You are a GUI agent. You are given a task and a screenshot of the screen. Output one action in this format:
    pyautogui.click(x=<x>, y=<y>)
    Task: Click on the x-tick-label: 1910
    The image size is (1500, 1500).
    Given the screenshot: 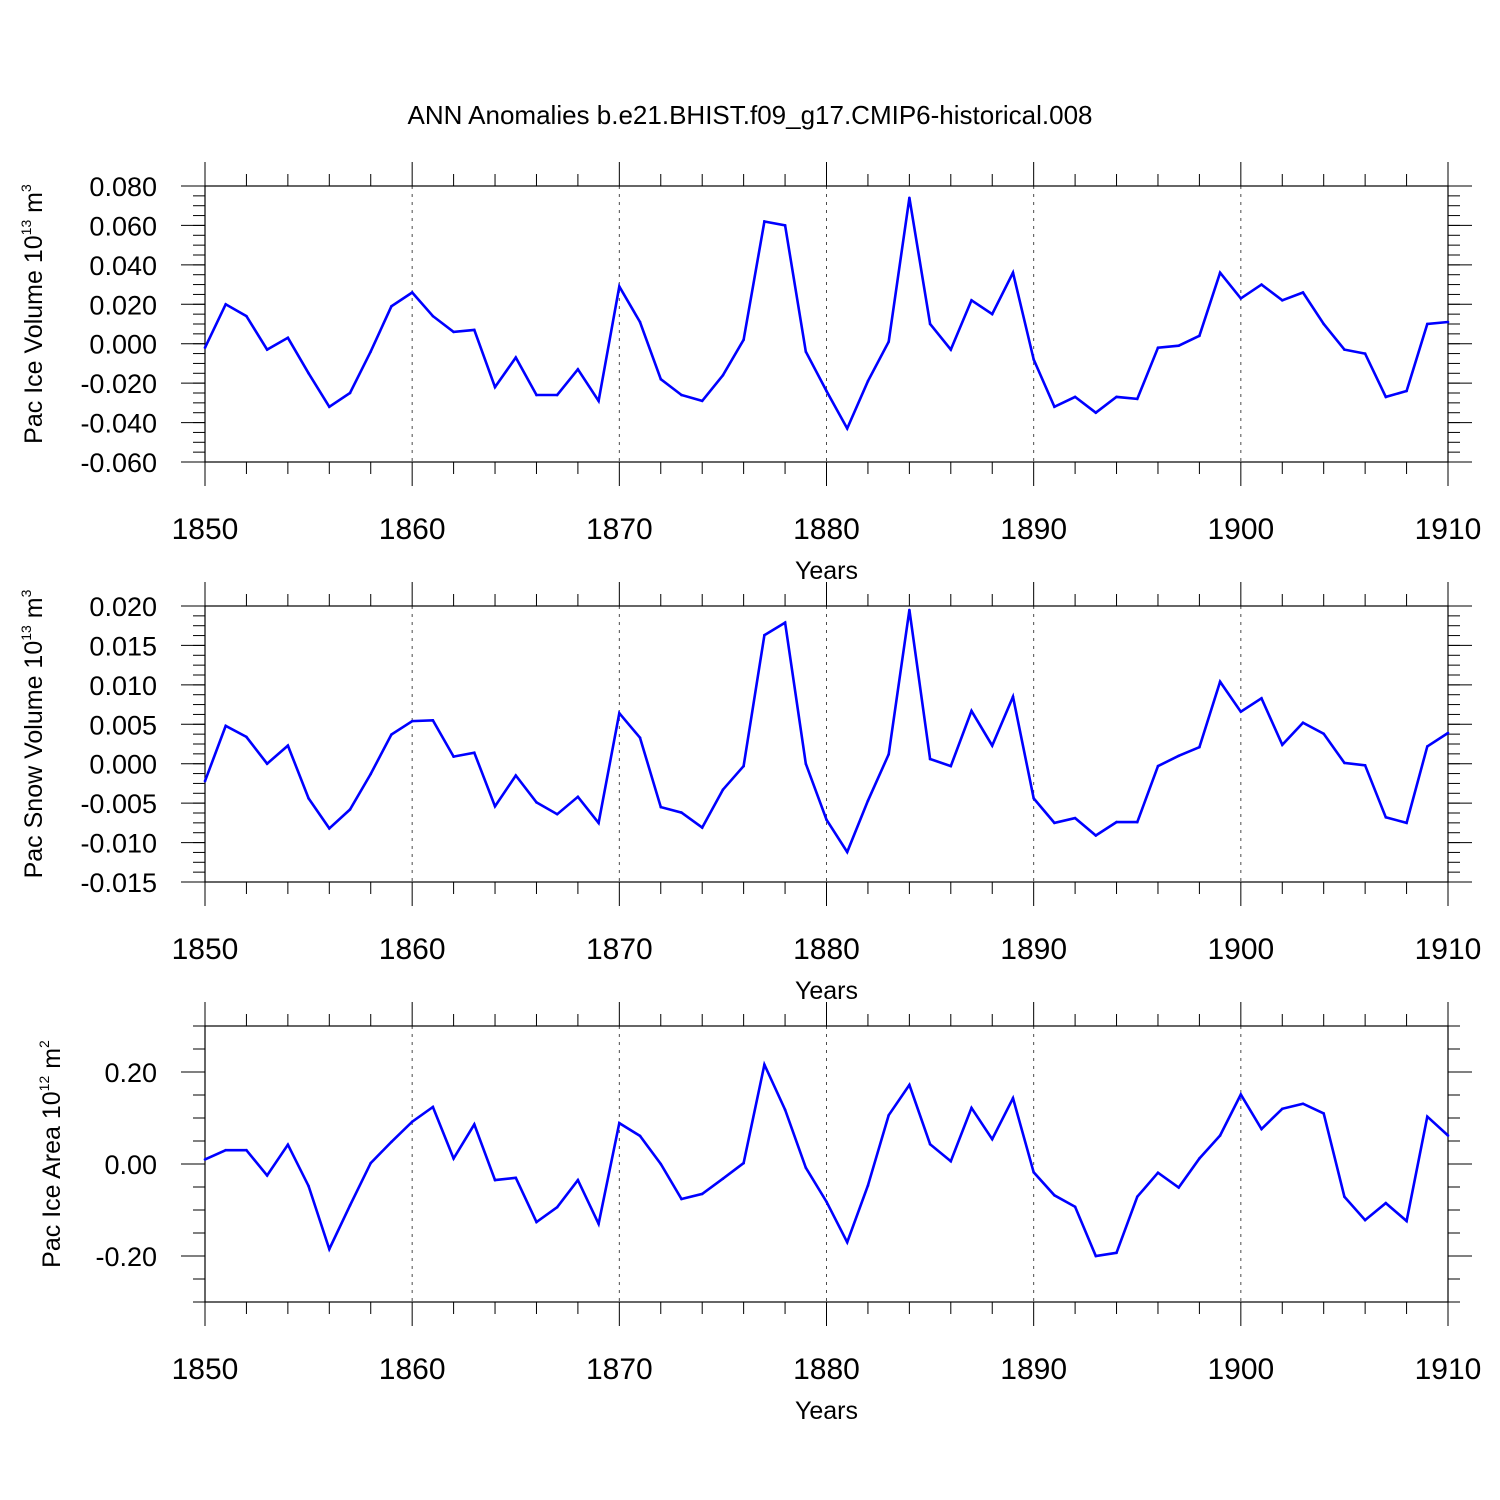 What is the action you would take?
    pyautogui.click(x=1448, y=949)
    